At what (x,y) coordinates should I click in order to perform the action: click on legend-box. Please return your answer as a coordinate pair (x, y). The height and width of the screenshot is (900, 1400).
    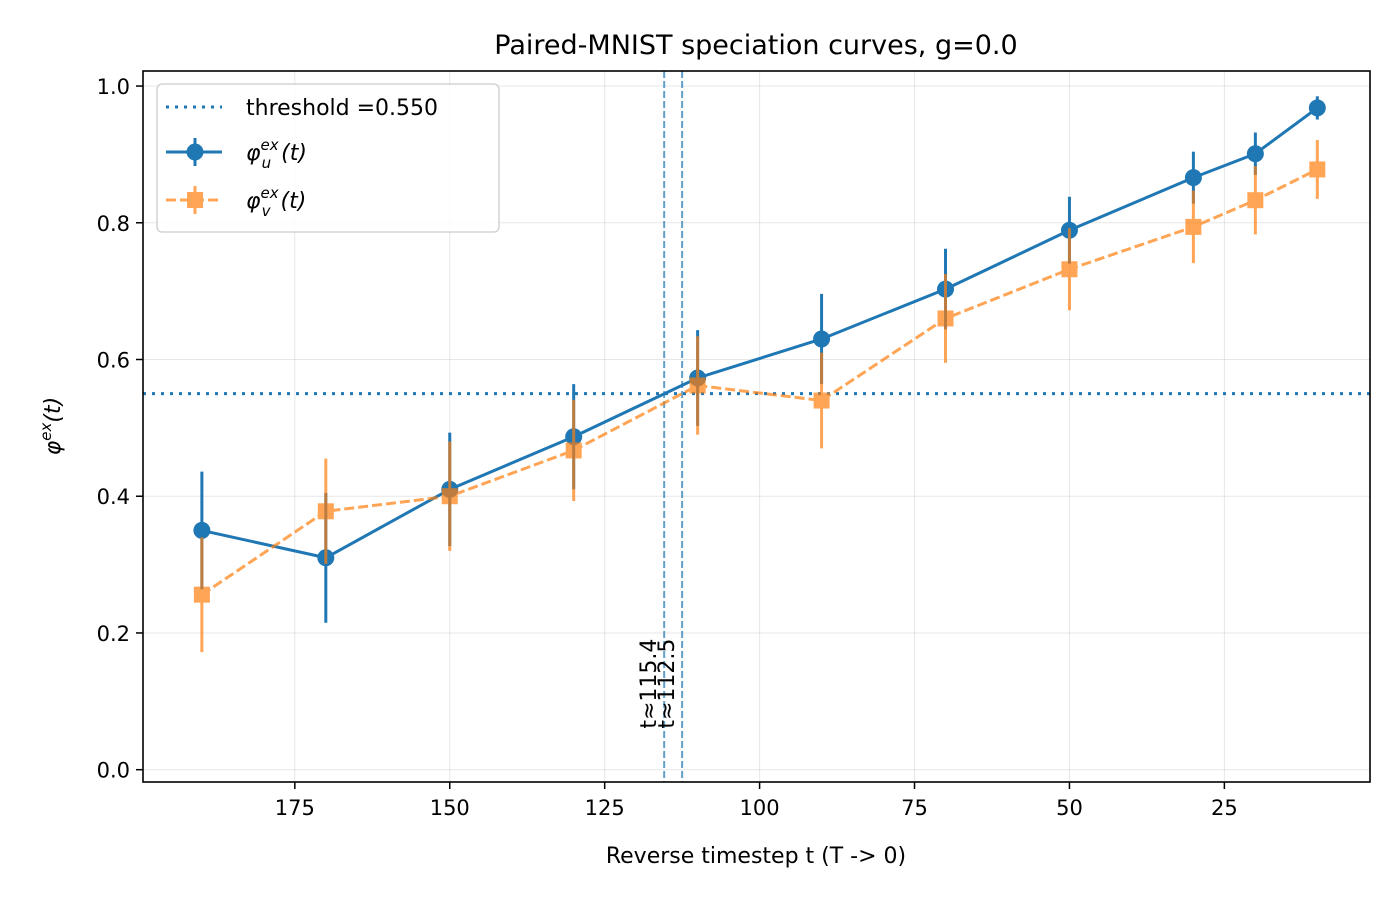
    Looking at the image, I should click on (328, 158).